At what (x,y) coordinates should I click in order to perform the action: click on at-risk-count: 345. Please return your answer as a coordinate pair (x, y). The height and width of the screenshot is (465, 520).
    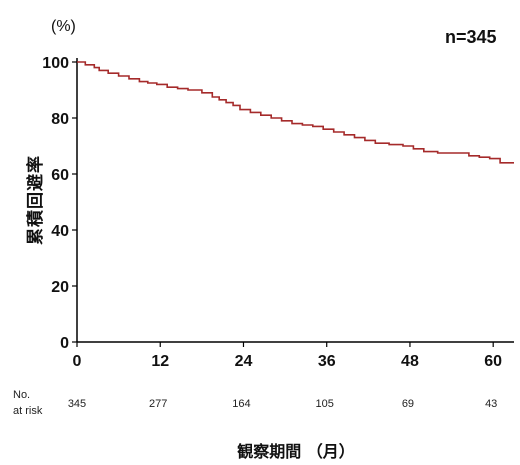
    Looking at the image, I should click on (77, 404).